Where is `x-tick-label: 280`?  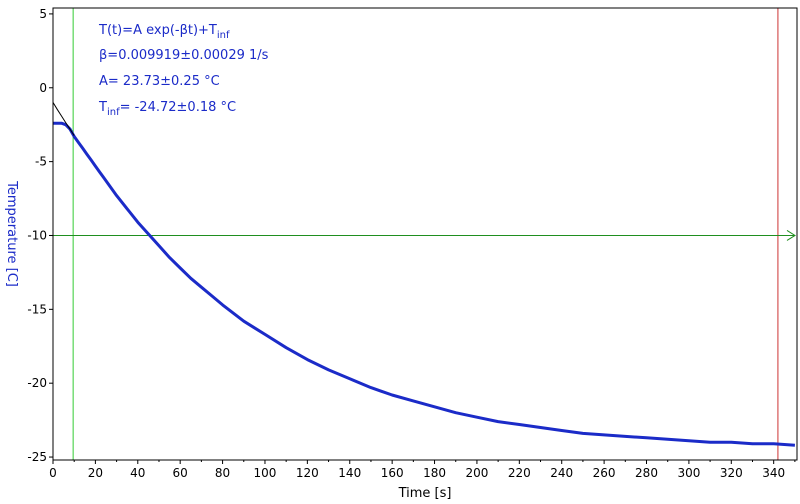 x-tick-label: 280 is located at coordinates (646, 473).